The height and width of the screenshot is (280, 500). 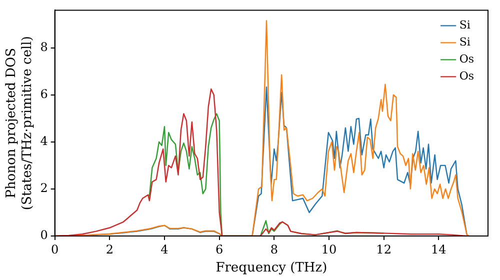 What do you see at coordinates (55, 249) in the screenshot?
I see `x-tick-label: 0` at bounding box center [55, 249].